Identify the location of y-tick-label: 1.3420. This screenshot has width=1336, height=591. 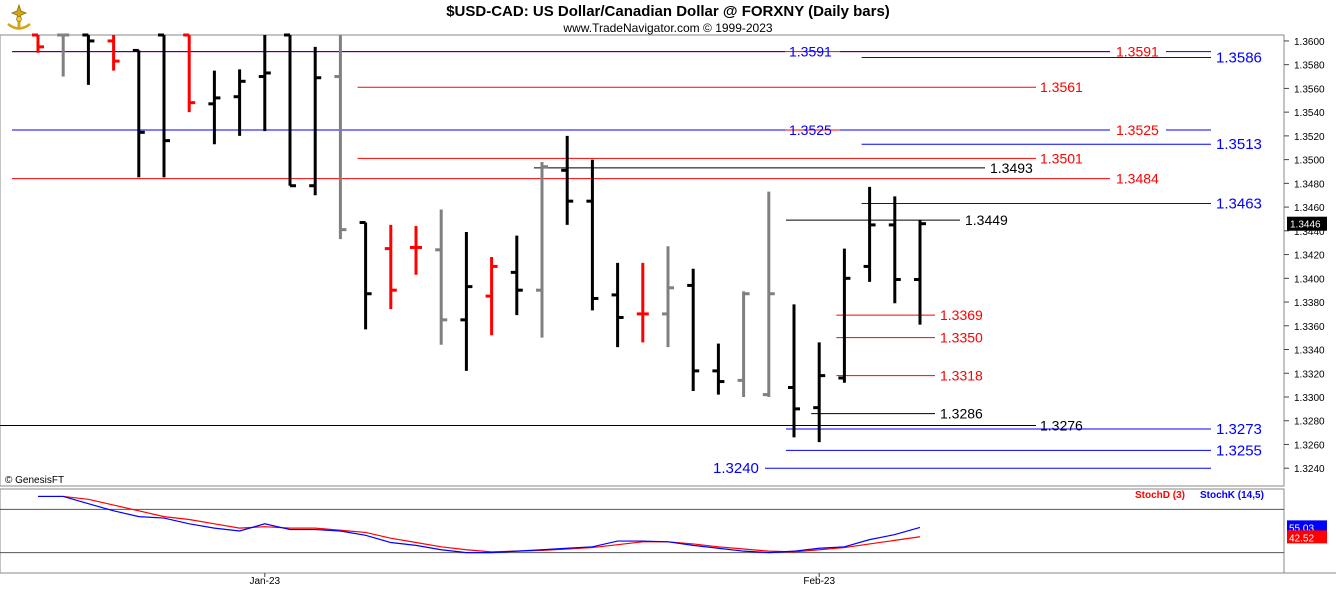
(1309, 256).